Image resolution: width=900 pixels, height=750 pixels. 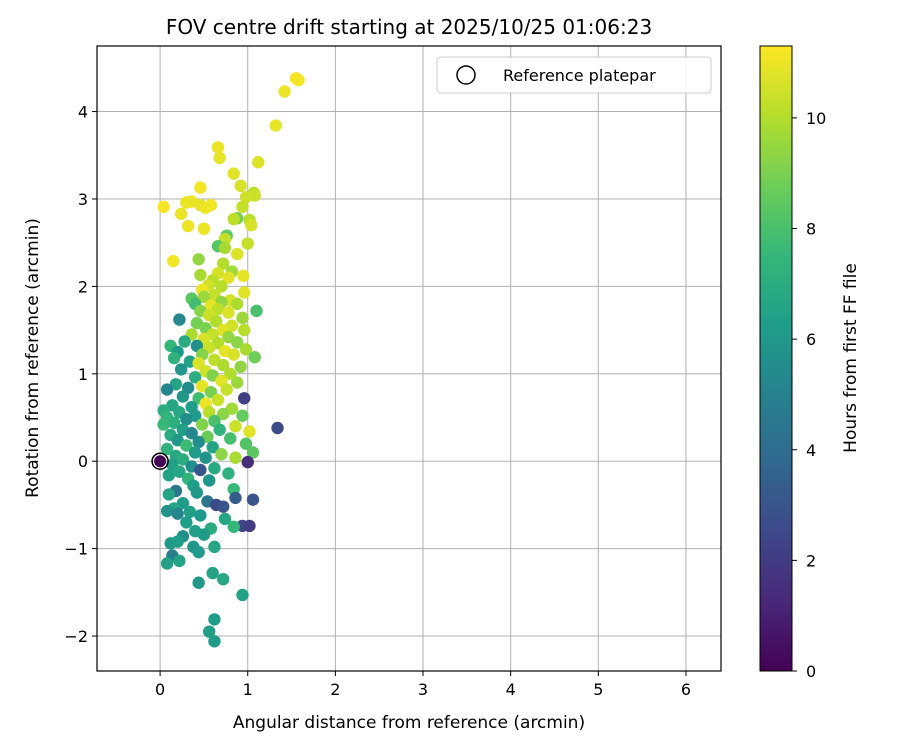 I want to click on reference-point-fill, so click(x=160, y=461).